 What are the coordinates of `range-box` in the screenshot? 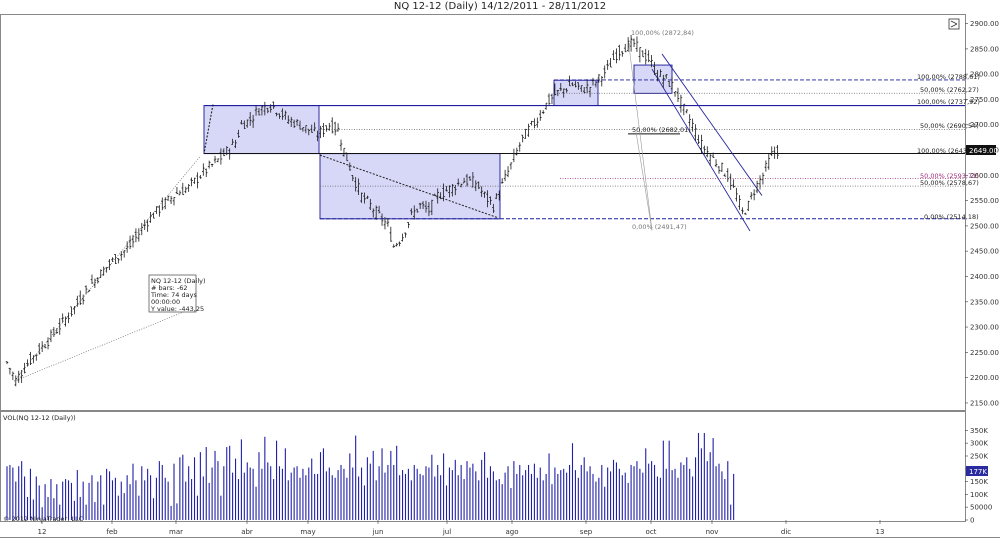 It's located at (653, 79).